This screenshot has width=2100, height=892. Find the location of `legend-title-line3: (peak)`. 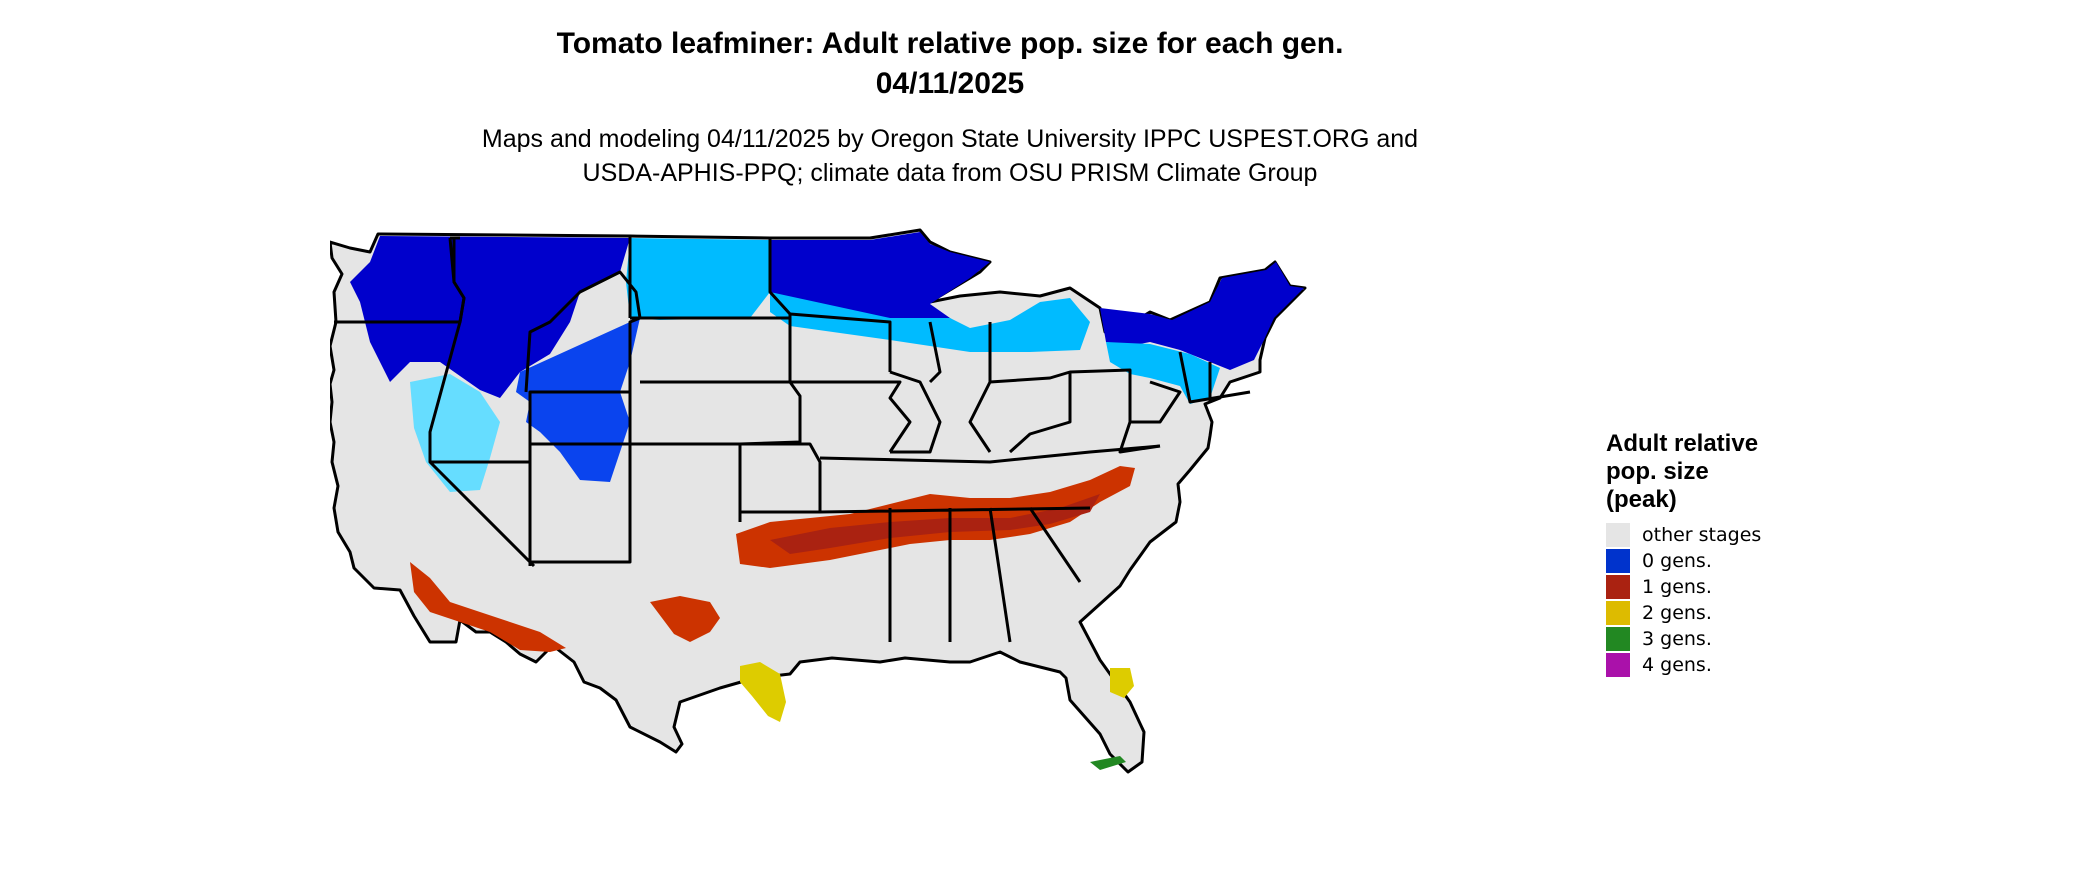

legend-title-line3: (peak) is located at coordinates (1641, 499).